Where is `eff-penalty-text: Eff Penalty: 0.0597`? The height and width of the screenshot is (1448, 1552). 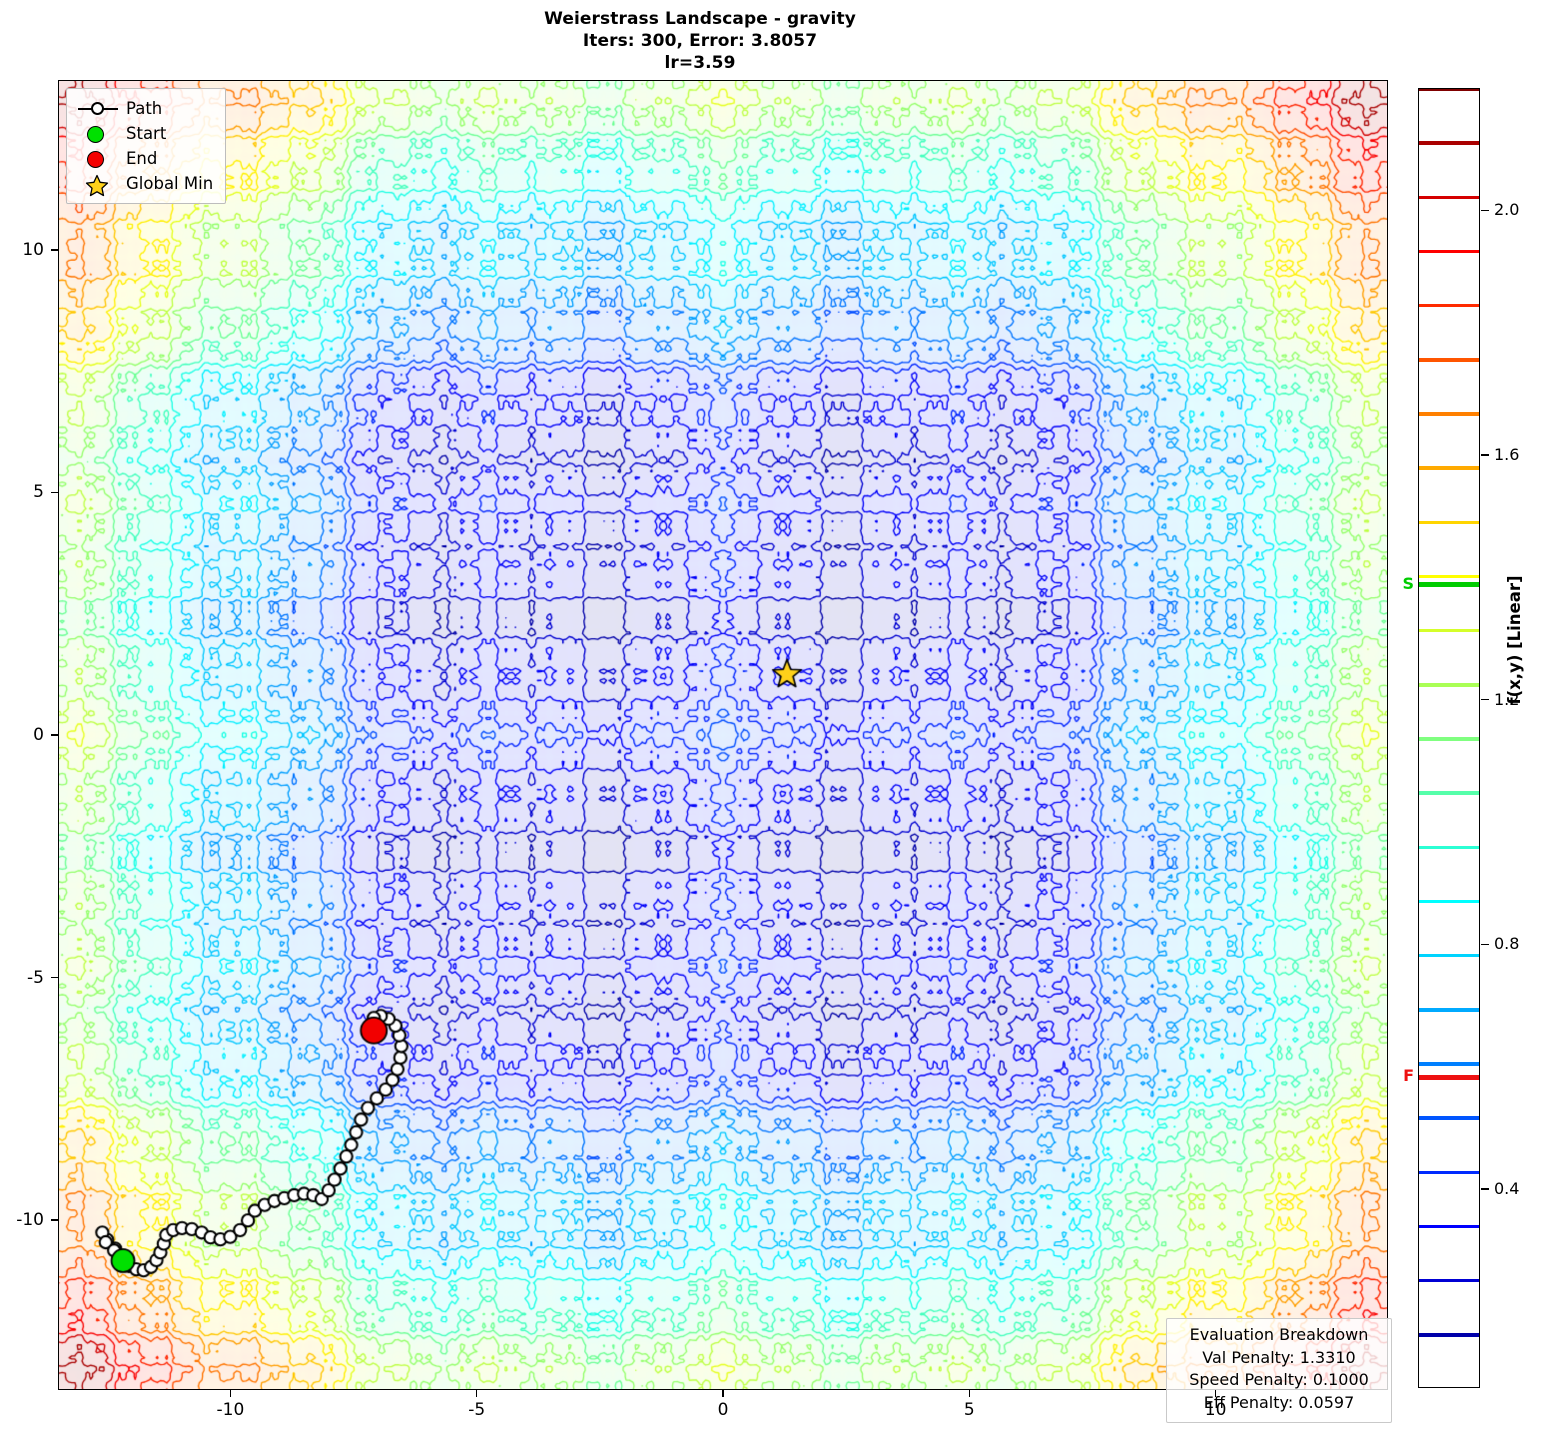
eff-penalty-text: Eff Penalty: 0.0597 is located at coordinates (1279, 1403).